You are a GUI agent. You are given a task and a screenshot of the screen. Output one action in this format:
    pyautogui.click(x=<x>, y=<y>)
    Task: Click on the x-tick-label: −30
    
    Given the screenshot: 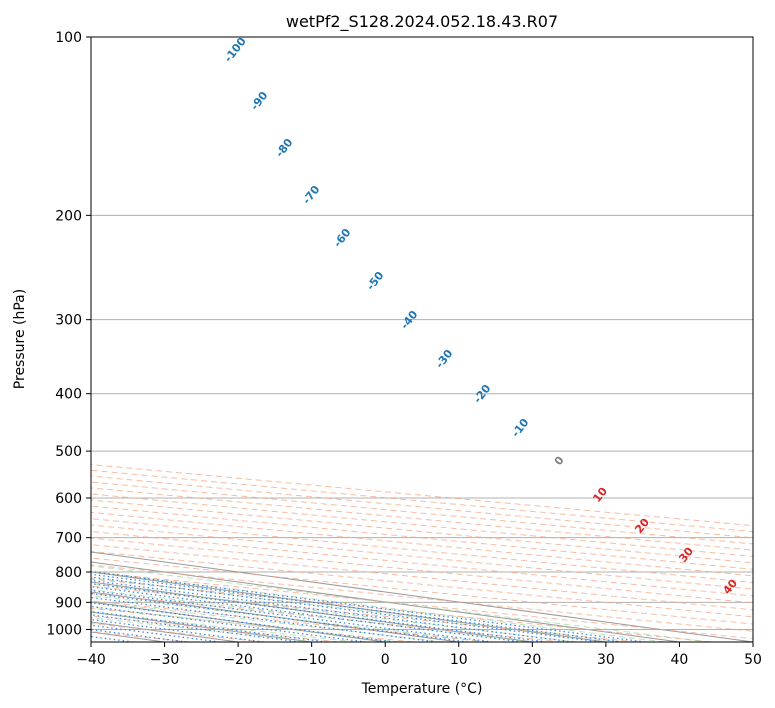 What is the action you would take?
    pyautogui.click(x=165, y=660)
    